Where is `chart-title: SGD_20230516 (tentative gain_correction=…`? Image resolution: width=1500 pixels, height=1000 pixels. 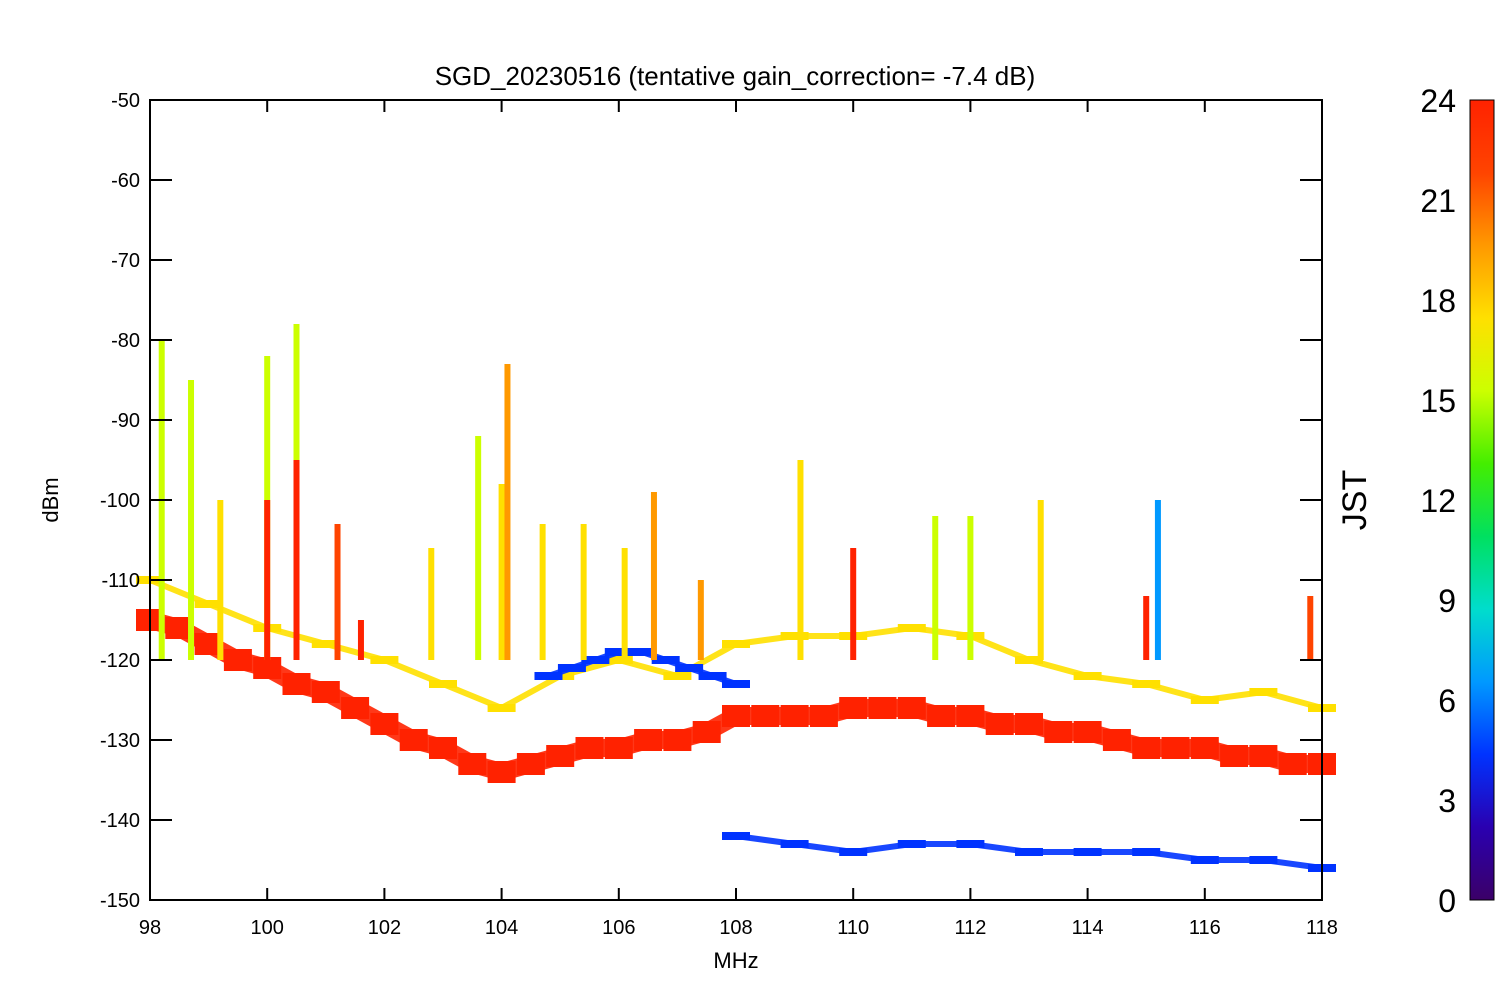 chart-title: SGD_20230516 (tentative gain_correction=… is located at coordinates (735, 76).